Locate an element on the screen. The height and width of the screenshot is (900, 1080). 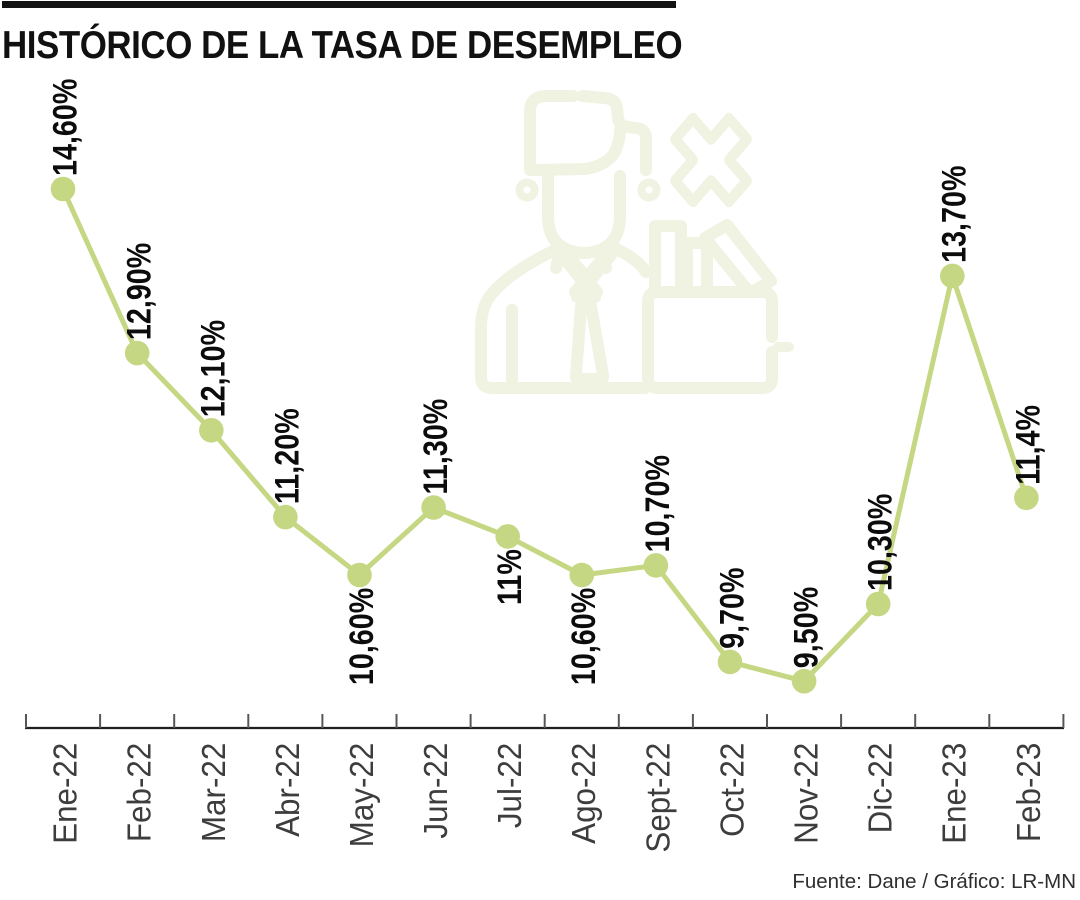
svg-text: Ene-22 is located at coordinates (65, 793).